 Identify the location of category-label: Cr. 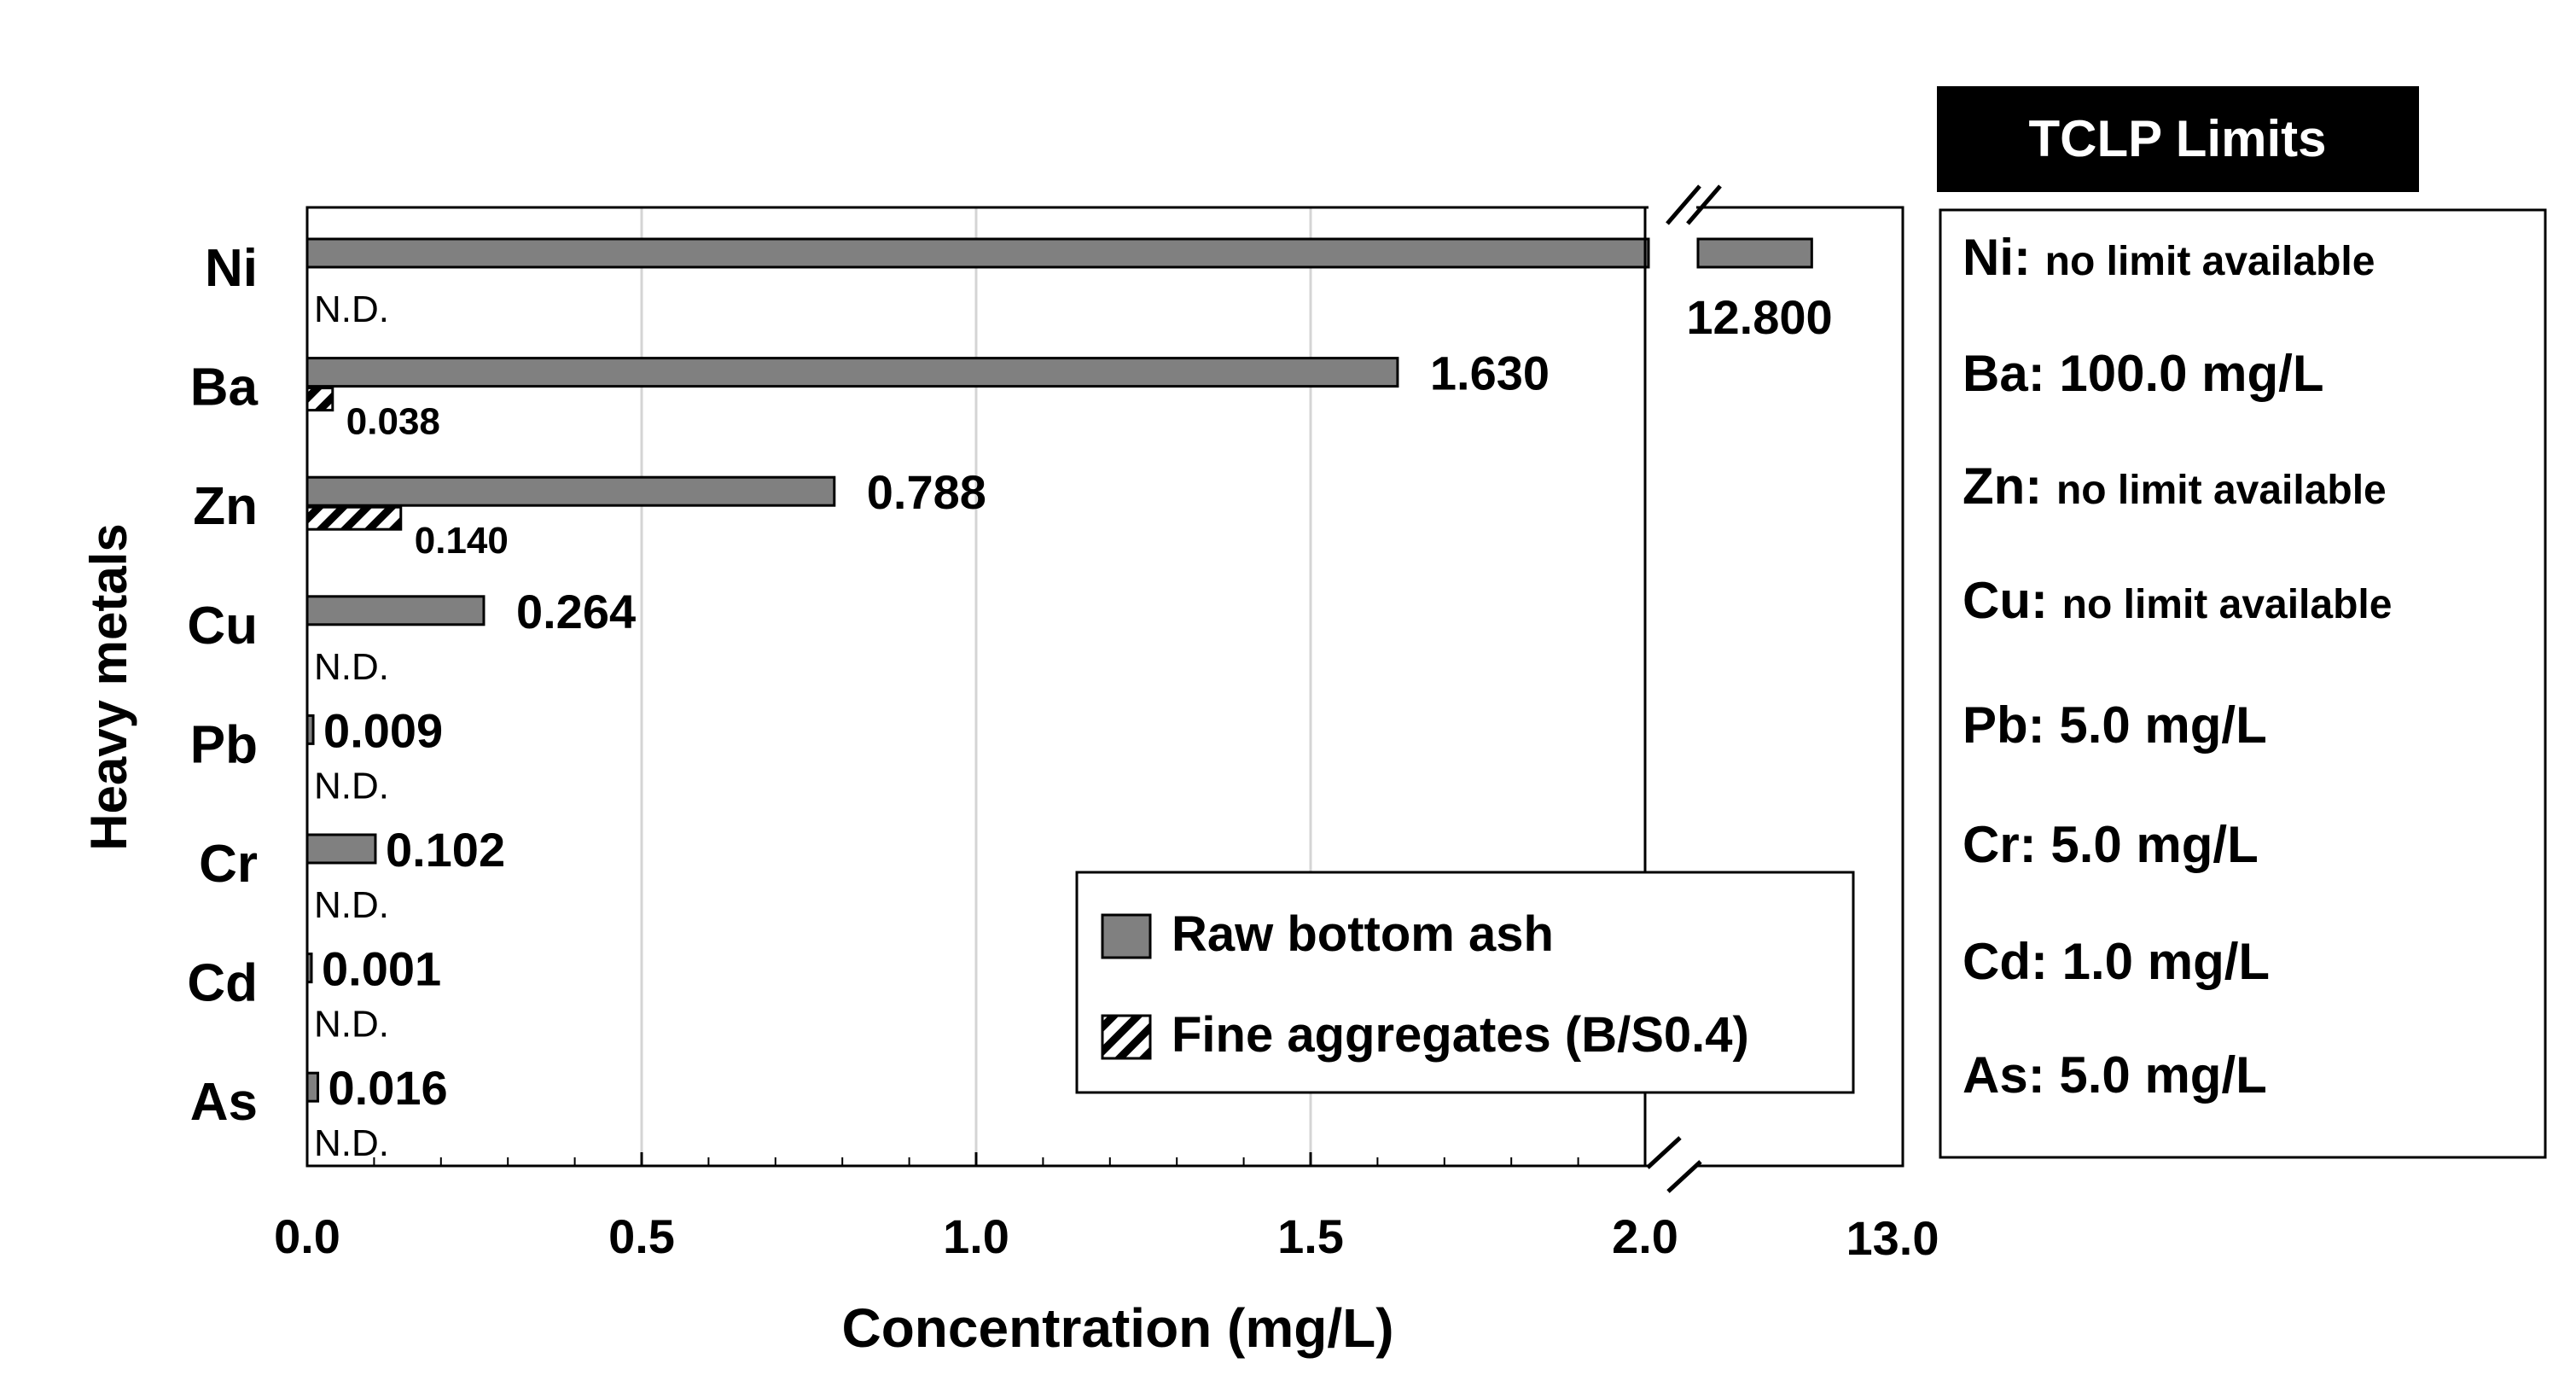
(229, 864).